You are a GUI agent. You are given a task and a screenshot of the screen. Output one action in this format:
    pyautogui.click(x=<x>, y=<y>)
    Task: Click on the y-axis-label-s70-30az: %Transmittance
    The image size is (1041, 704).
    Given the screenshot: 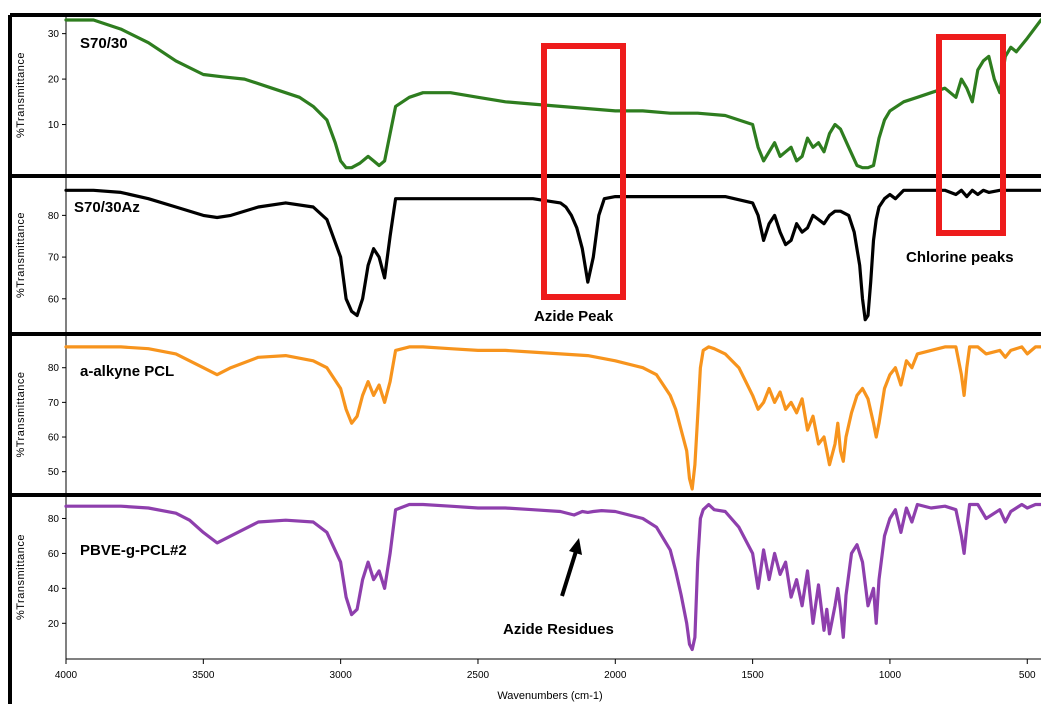 What is the action you would take?
    pyautogui.click(x=21, y=255)
    